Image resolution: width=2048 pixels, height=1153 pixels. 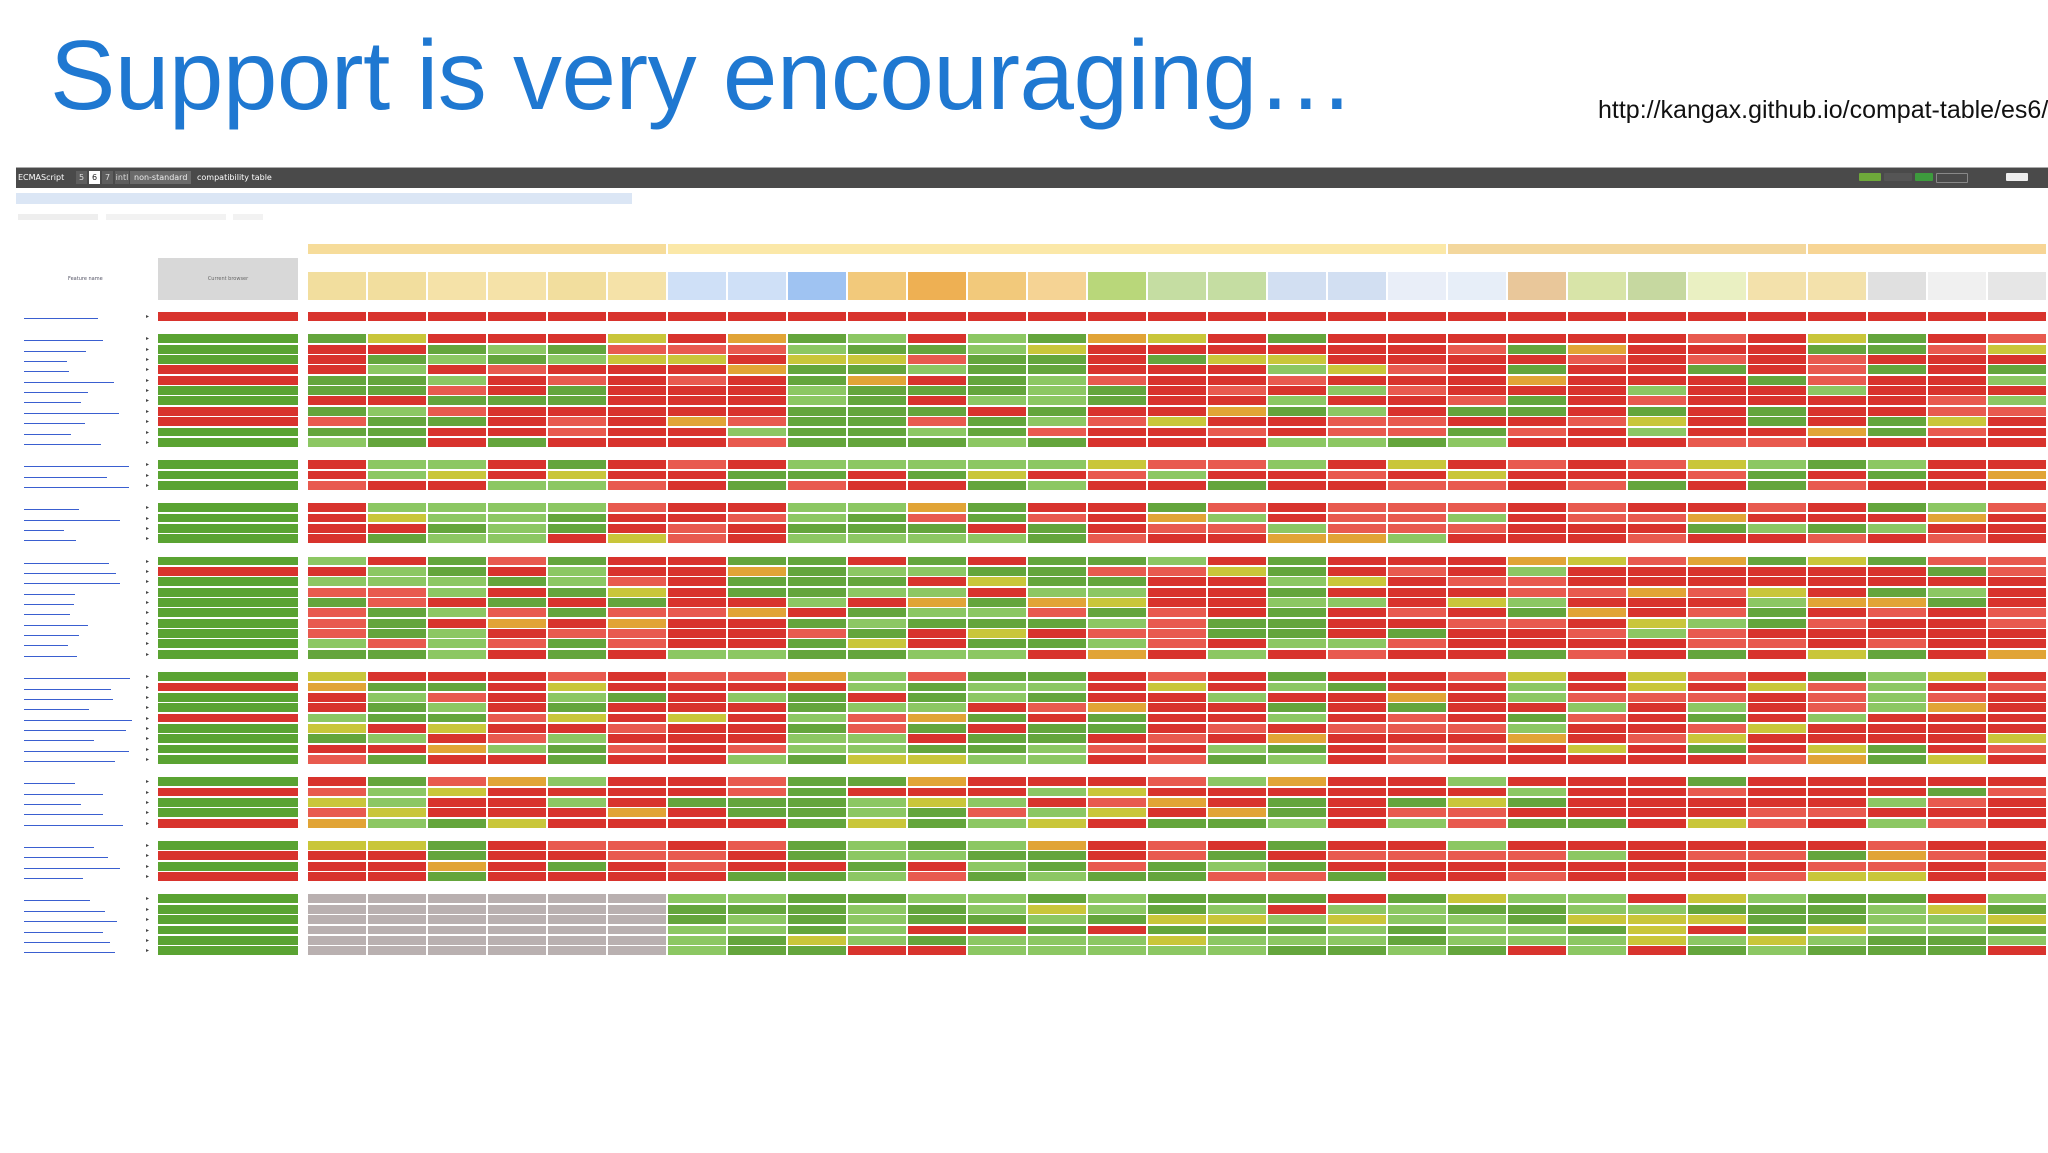 I want to click on tweet-badge, so click(x=2017, y=177).